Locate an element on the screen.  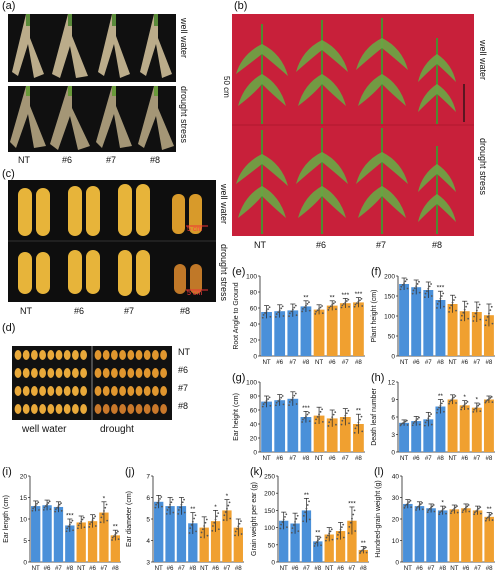
cond-label-b-drought: drought stress is located at coordinates (483, 167).